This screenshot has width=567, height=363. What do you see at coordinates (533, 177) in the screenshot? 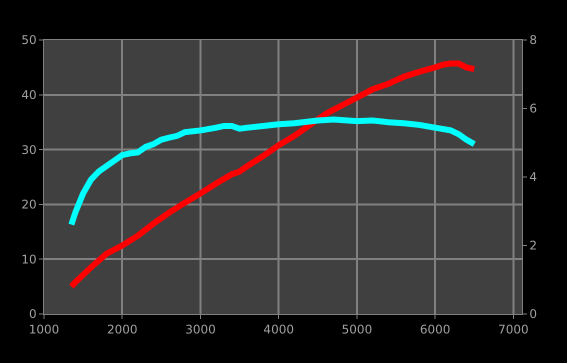
I see `y2-tick-label: 4` at bounding box center [533, 177].